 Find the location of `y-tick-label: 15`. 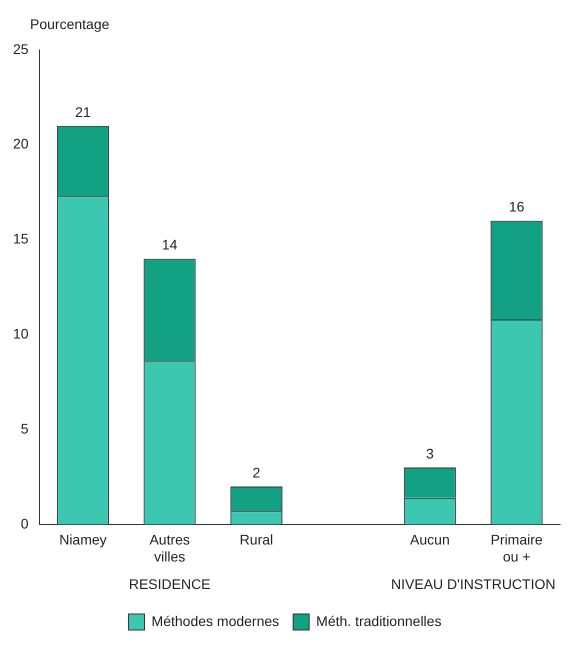

y-tick-label: 15 is located at coordinates (20, 238).